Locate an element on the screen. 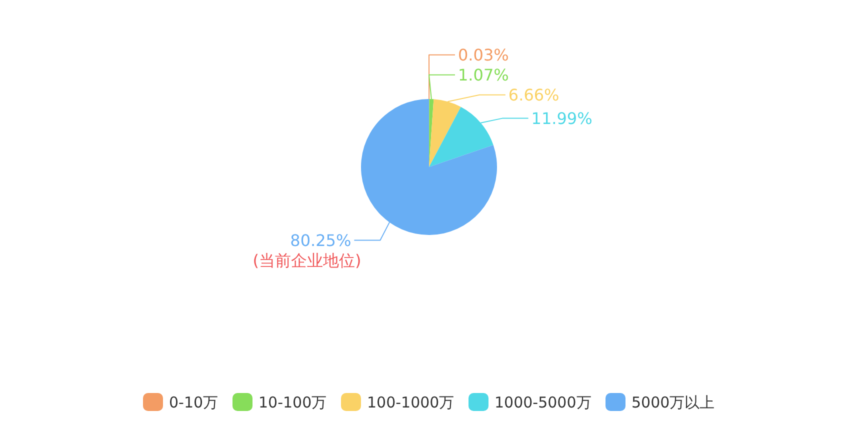 The image size is (857, 440). text: (当前企业地位) is located at coordinates (307, 260).